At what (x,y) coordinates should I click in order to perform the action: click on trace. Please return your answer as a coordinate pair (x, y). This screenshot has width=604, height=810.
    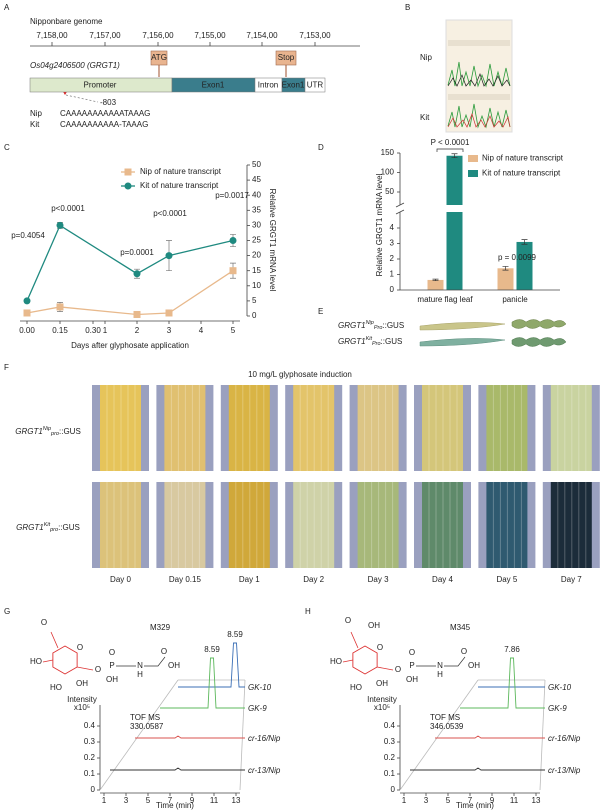
    Looking at the image, I should click on (479, 116).